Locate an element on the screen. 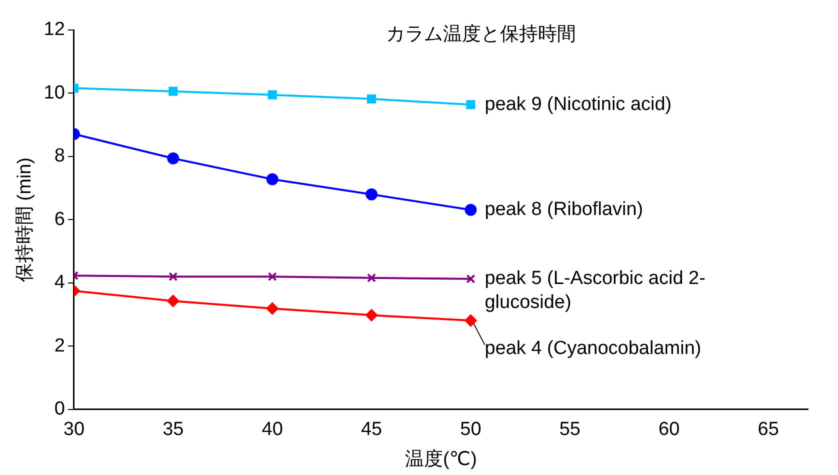 This screenshot has height=475, width=838. series-label: peak 5 (L-Ascorbic acid 2-glucoside) is located at coordinates (595, 291).